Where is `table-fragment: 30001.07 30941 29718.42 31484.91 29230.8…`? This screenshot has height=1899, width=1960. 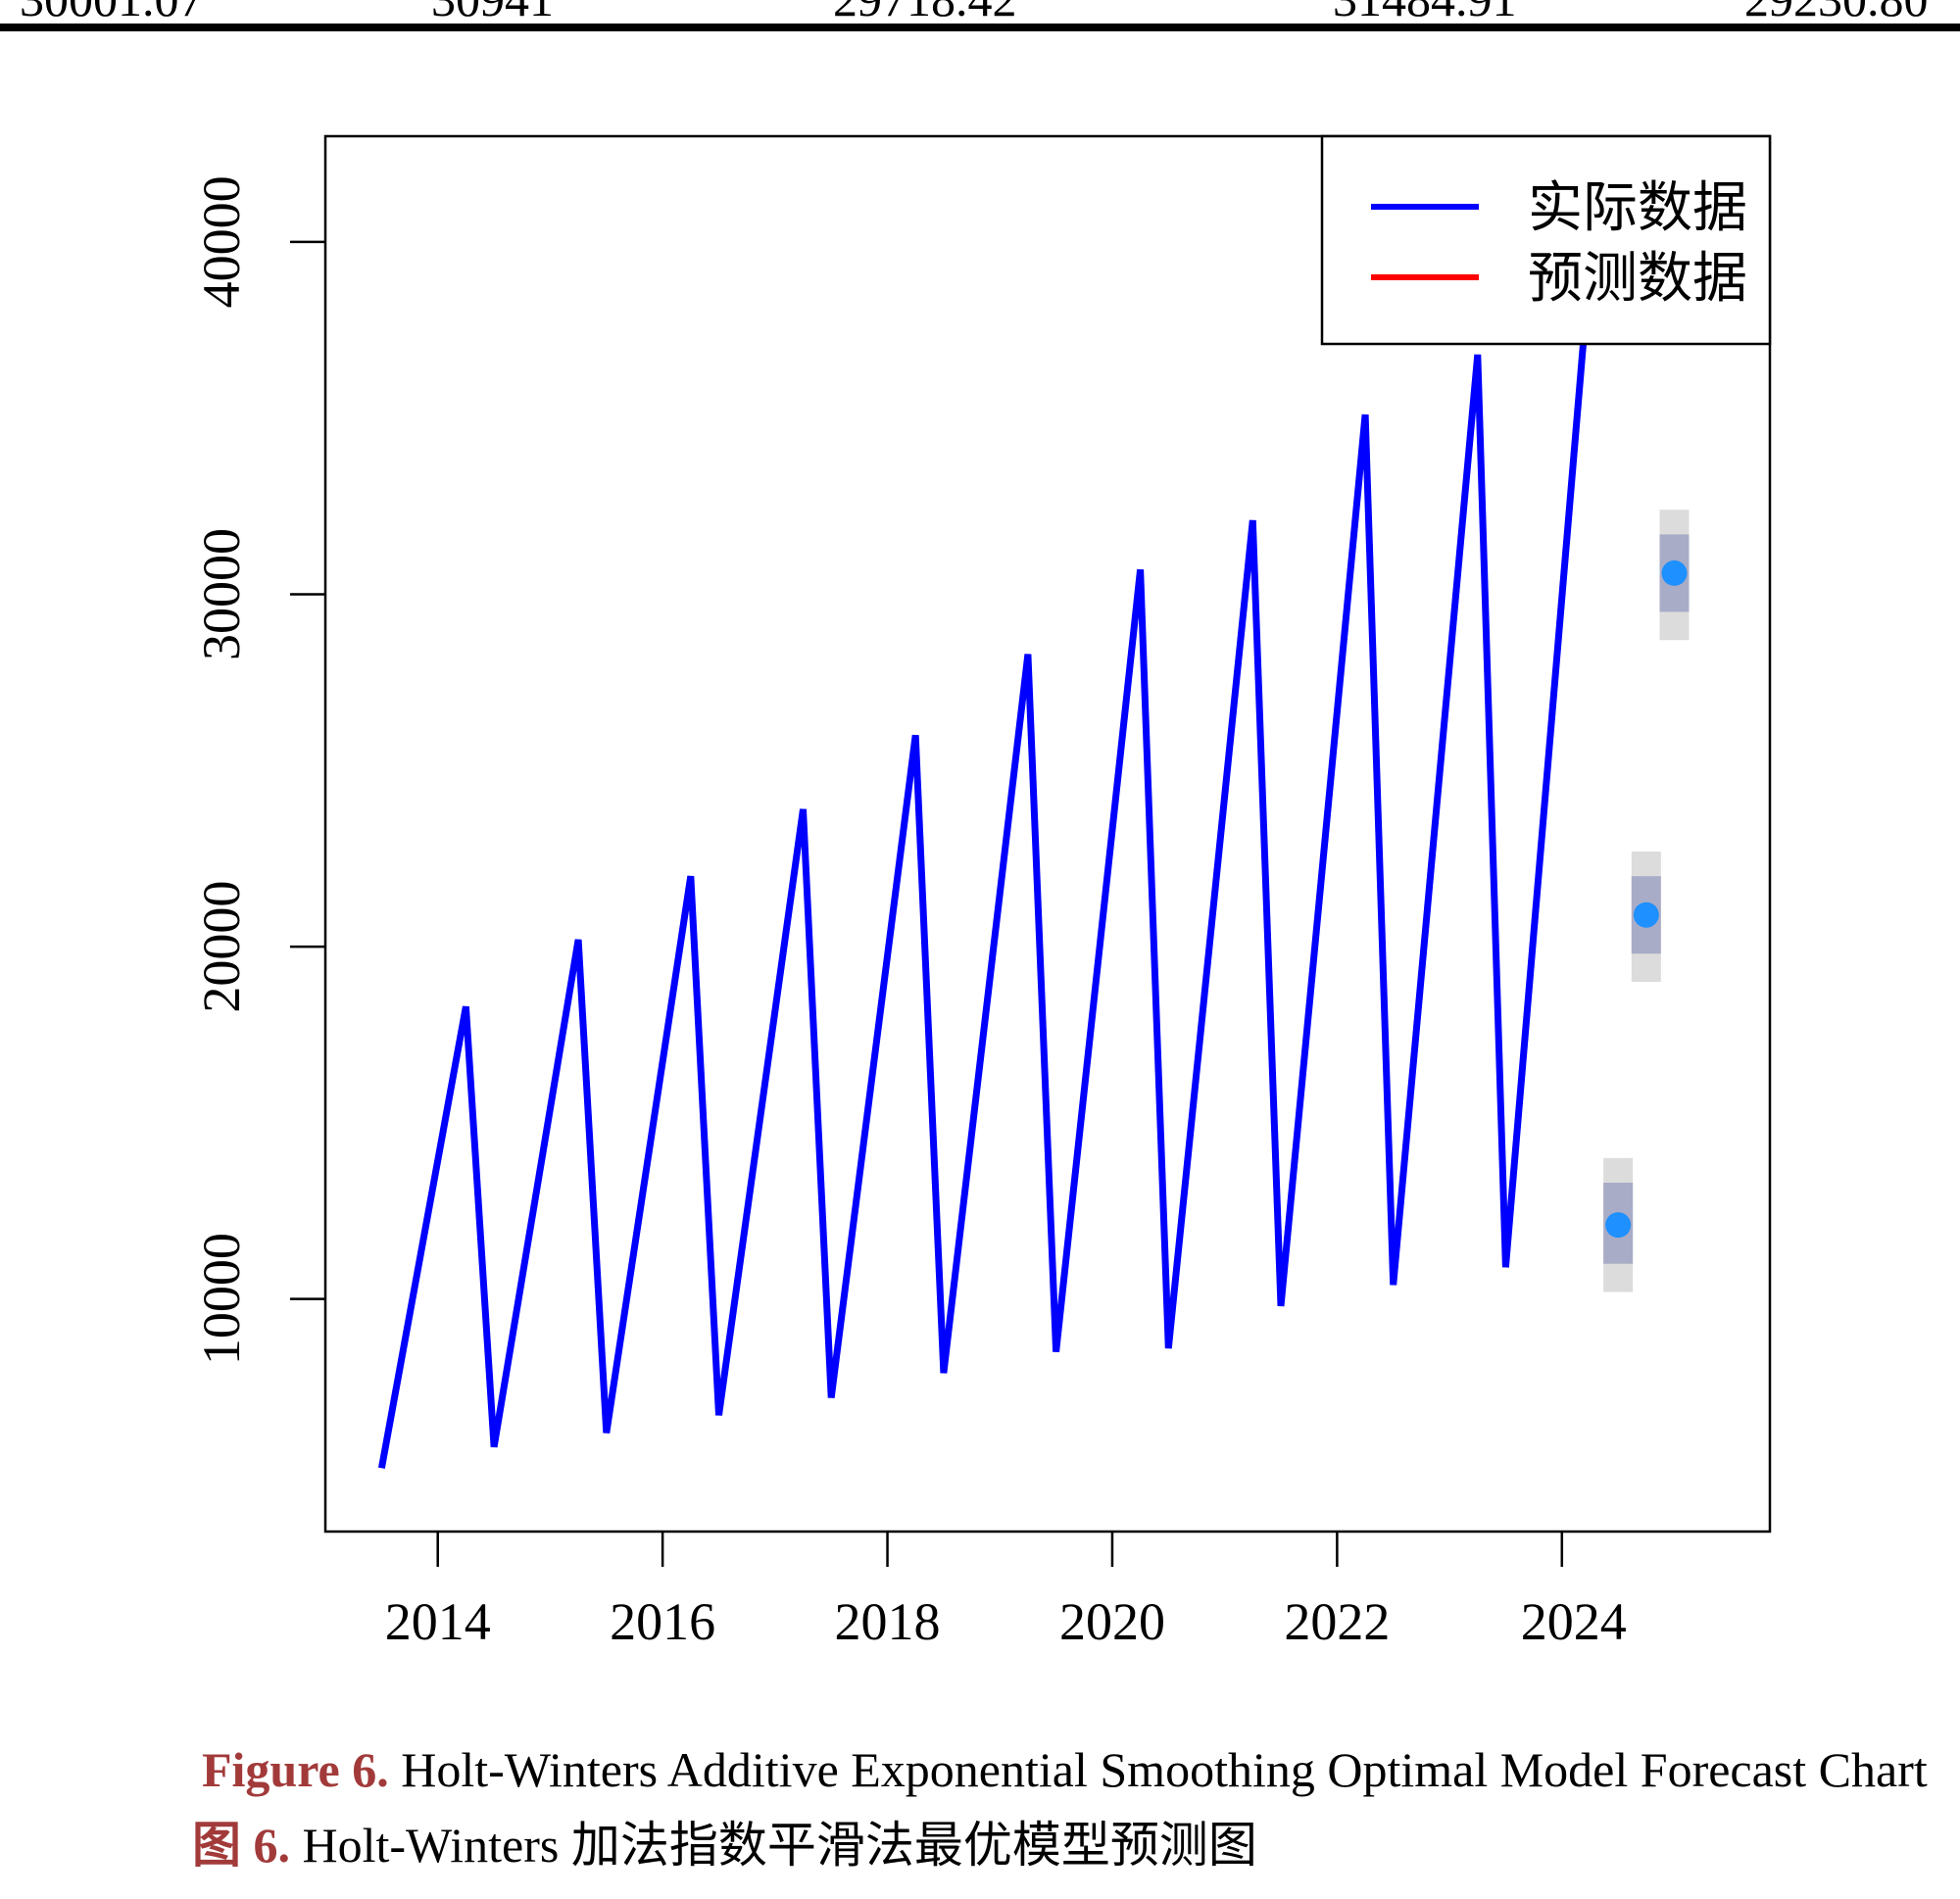 table-fragment: 30001.07 30941 29718.42 31484.91 29230.8… is located at coordinates (980, 19).